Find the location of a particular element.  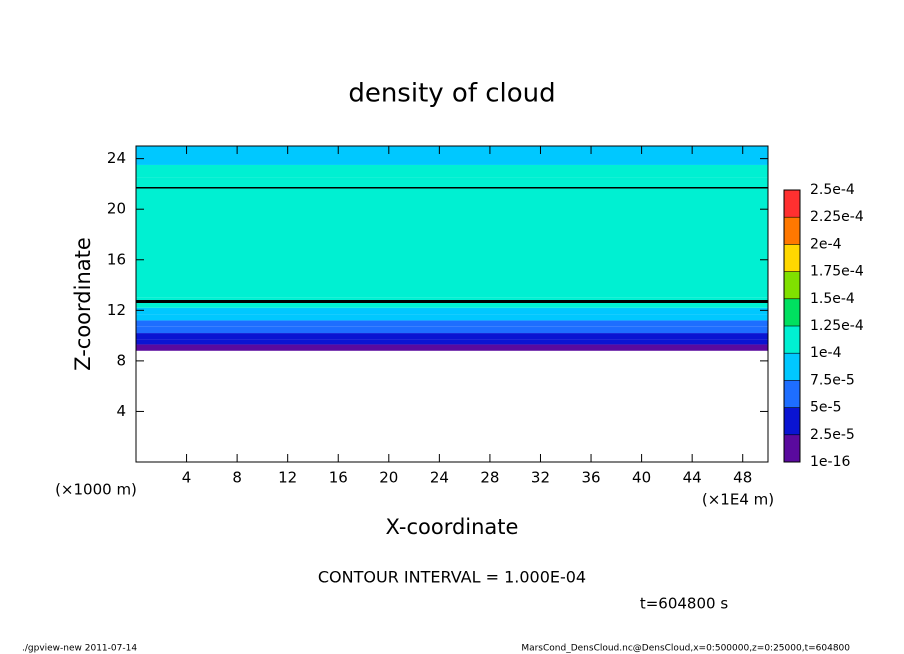

y-tick-label: 24 is located at coordinates (116, 158).